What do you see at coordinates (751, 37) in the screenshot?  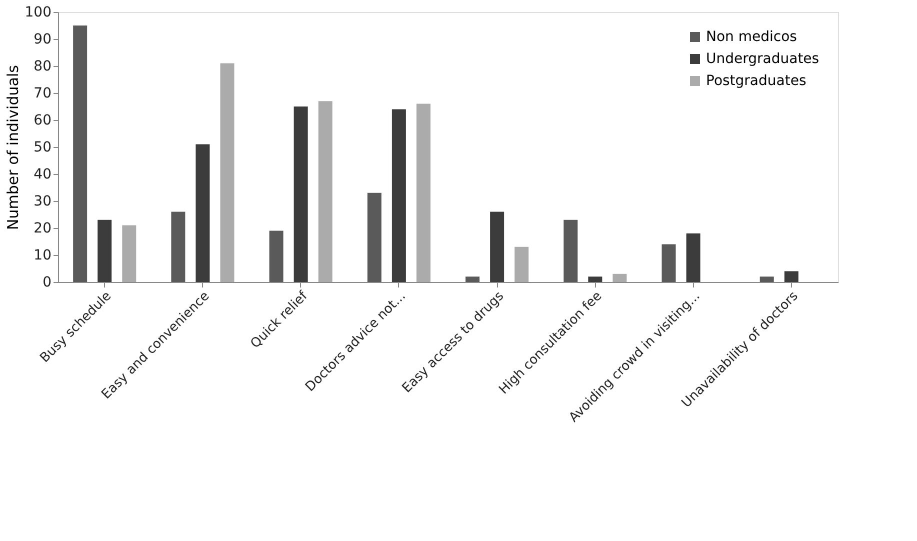 I see `legend-label: Non medicos` at bounding box center [751, 37].